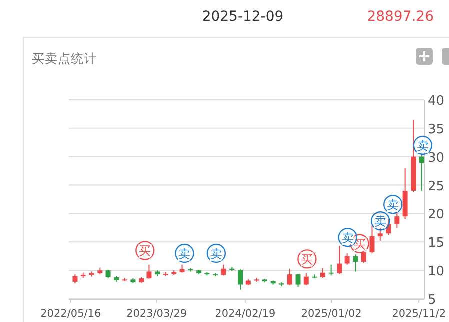  What do you see at coordinates (243, 17) in the screenshot?
I see `text: 2025-12-09` at bounding box center [243, 17].